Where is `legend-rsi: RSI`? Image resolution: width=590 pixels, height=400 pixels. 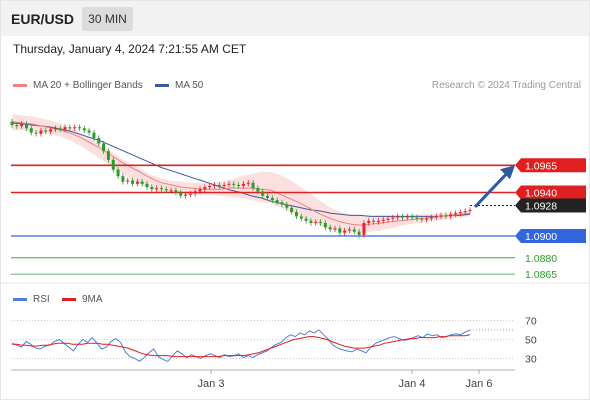
legend-rsi: RSI is located at coordinates (31, 299).